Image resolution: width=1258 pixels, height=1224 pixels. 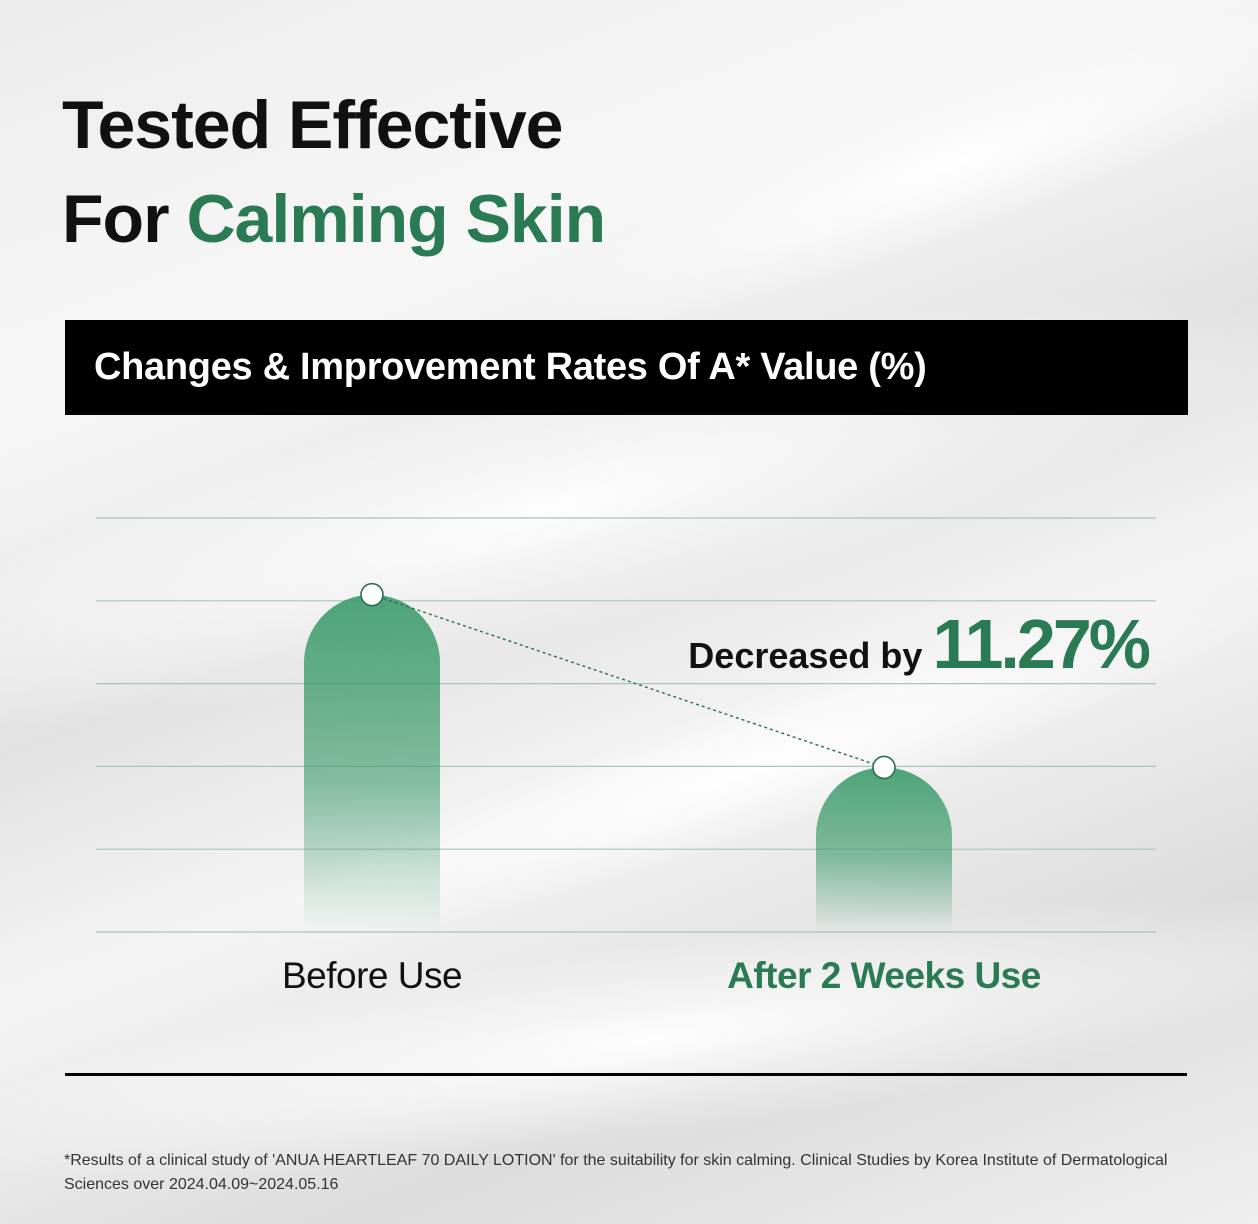 I want to click on title-line-2-accent: Calming Skin, so click(x=396, y=219).